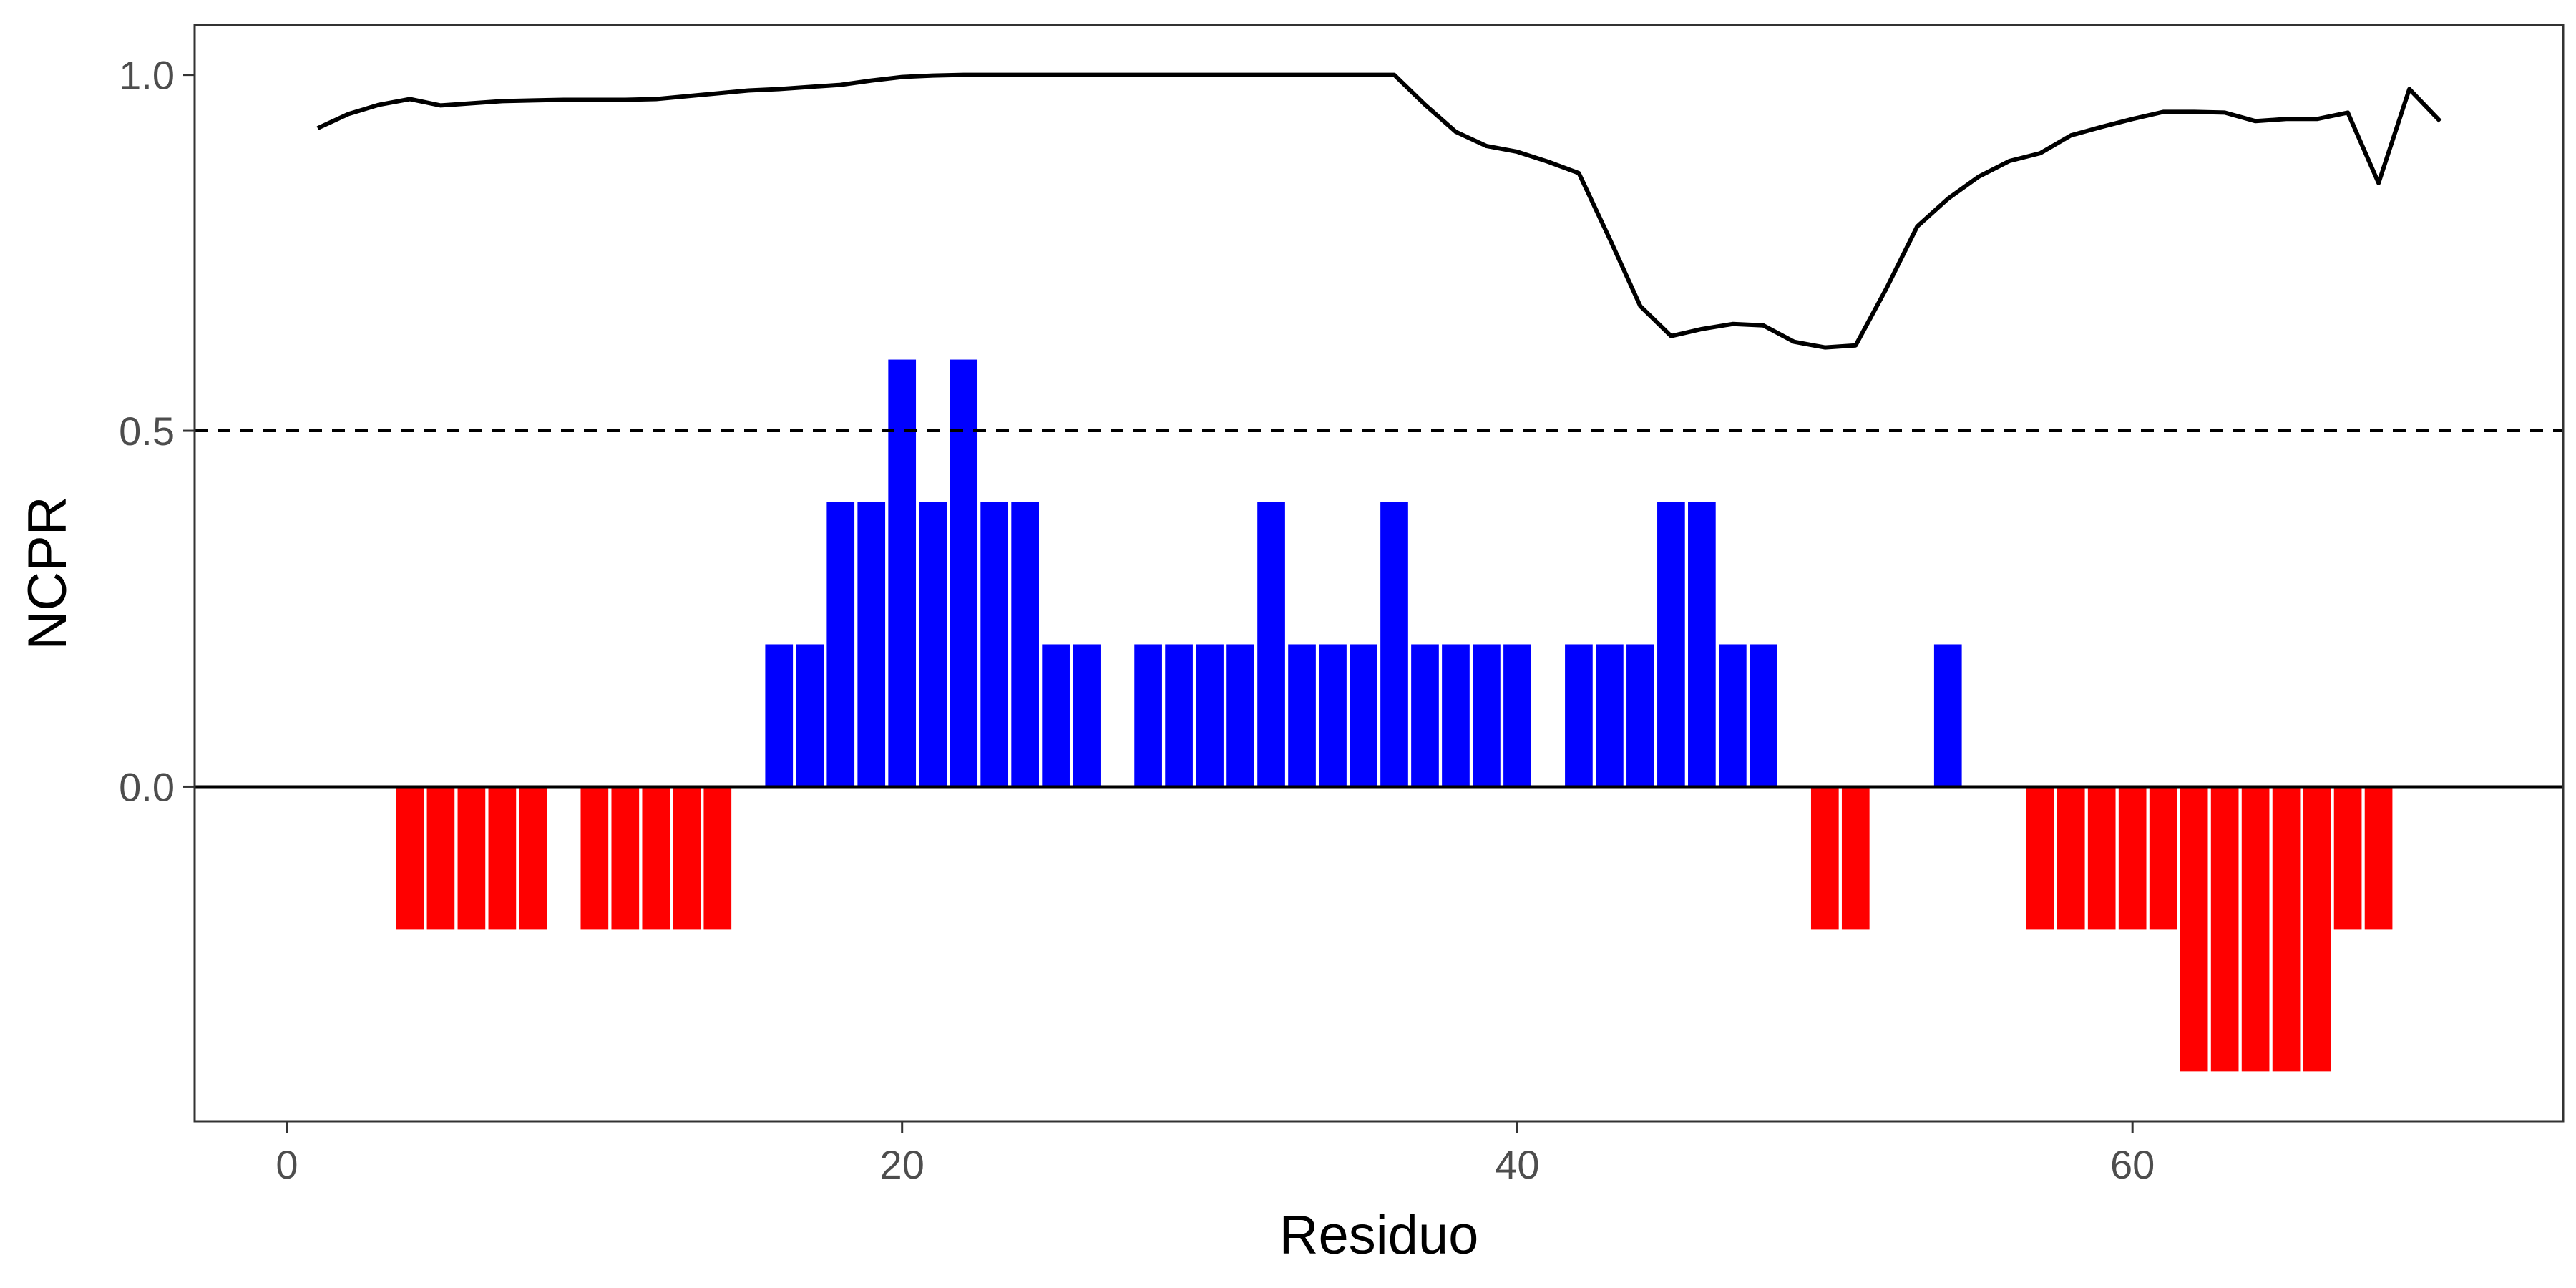 This screenshot has width=2576, height=1288. What do you see at coordinates (286, 1164) in the screenshot?
I see `x-tick-label: 0` at bounding box center [286, 1164].